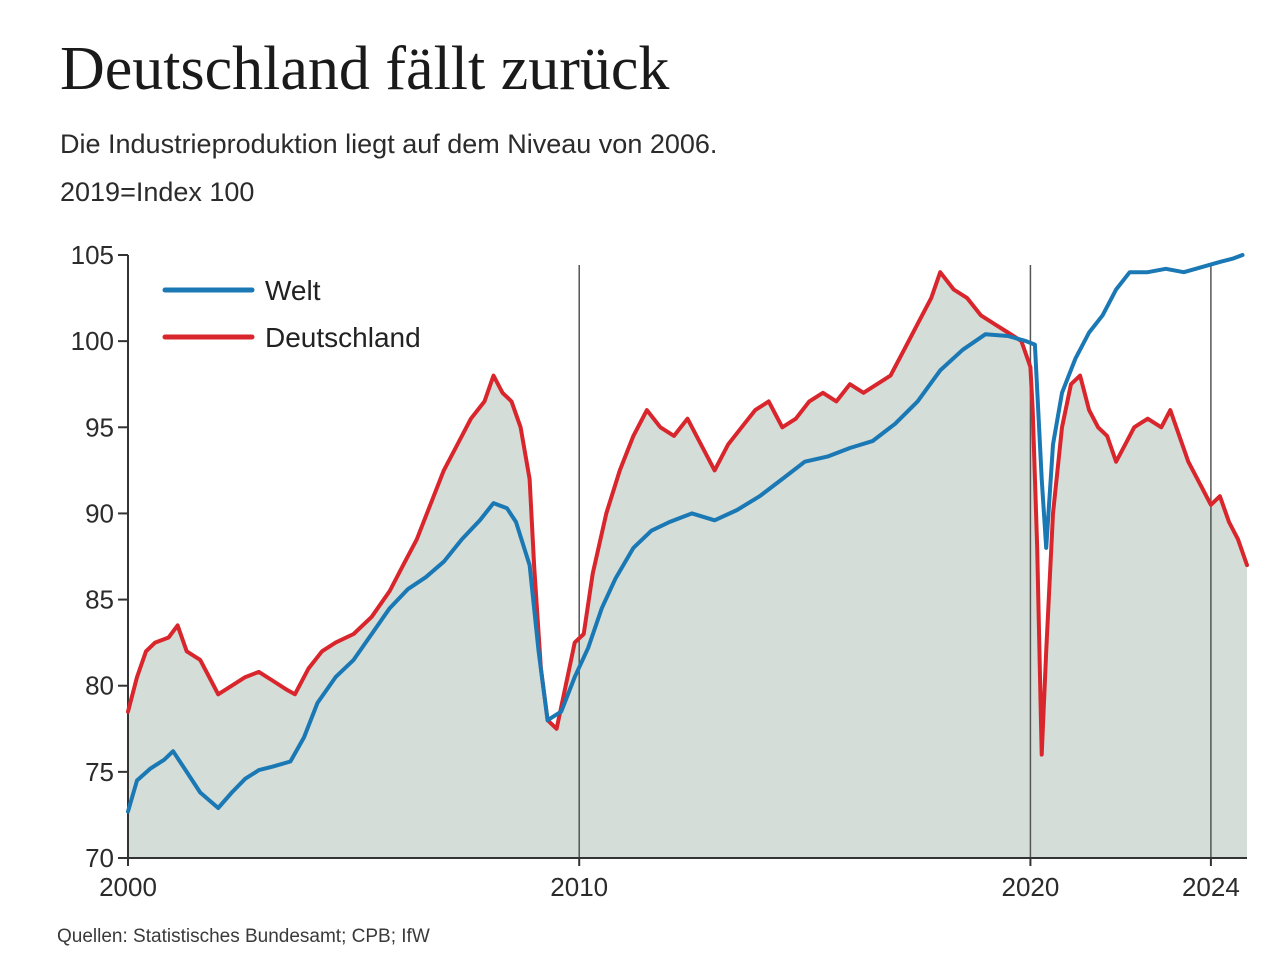  What do you see at coordinates (1030, 887) in the screenshot?
I see `x-tick-label: 2020` at bounding box center [1030, 887].